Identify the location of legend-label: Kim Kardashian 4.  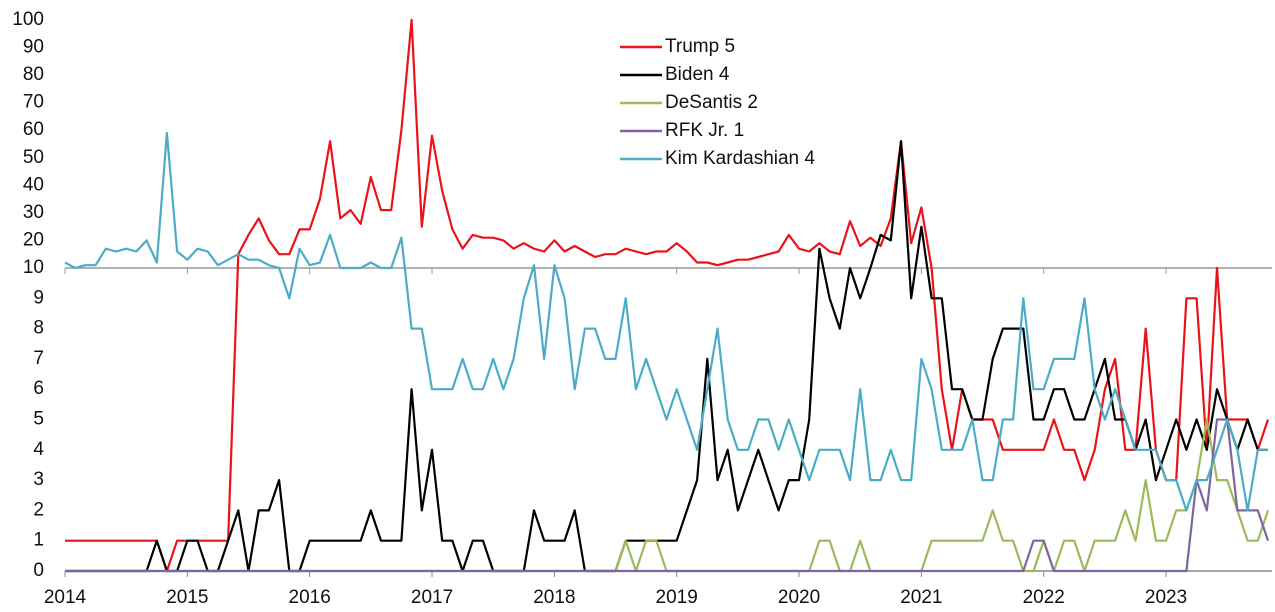
(740, 158).